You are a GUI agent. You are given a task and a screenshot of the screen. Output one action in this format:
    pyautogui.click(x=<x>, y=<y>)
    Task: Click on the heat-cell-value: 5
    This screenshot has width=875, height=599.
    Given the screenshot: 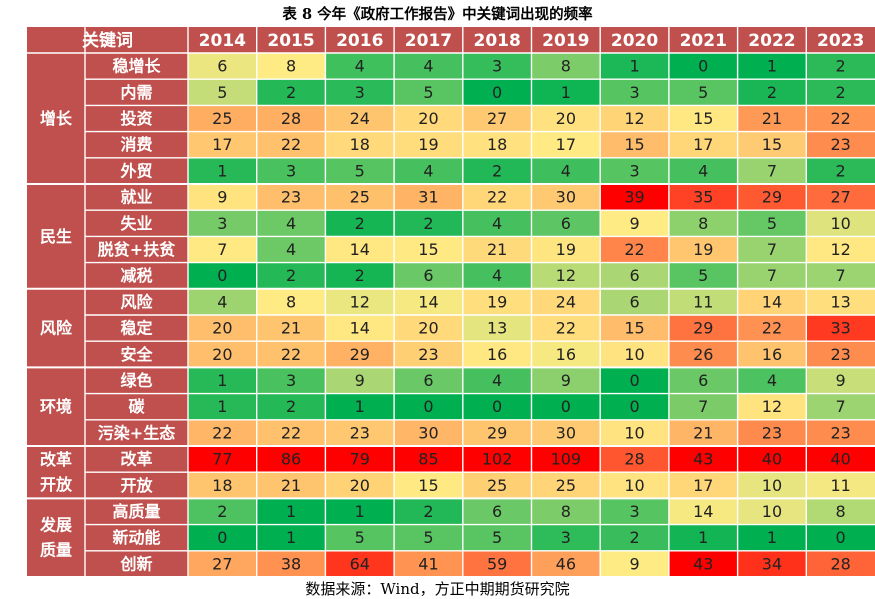 What is the action you would take?
    pyautogui.click(x=772, y=223)
    